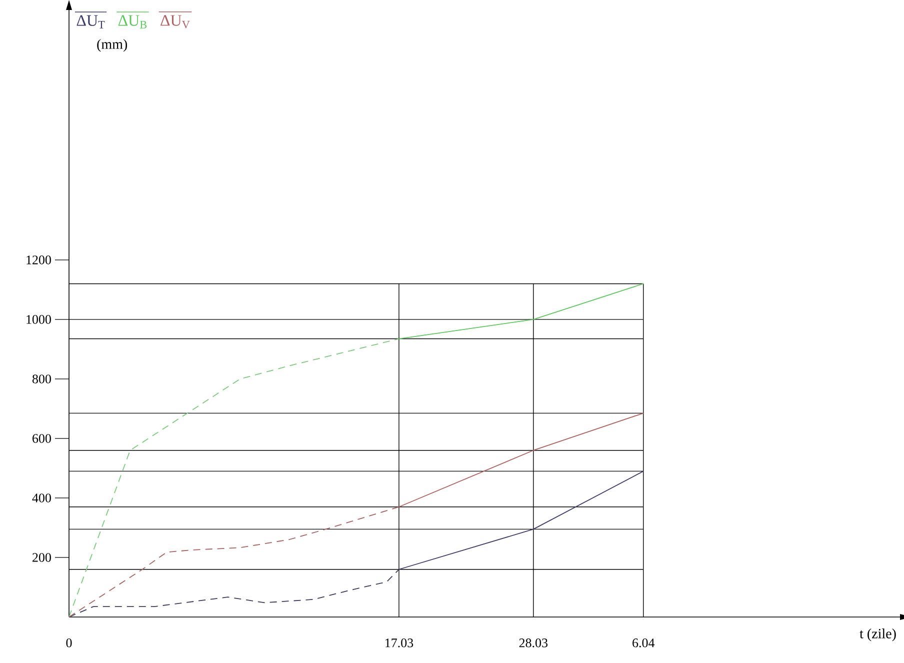 This screenshot has width=904, height=663. Describe the element at coordinates (399, 643) in the screenshot. I see `x-tick-label: 17.03` at that location.